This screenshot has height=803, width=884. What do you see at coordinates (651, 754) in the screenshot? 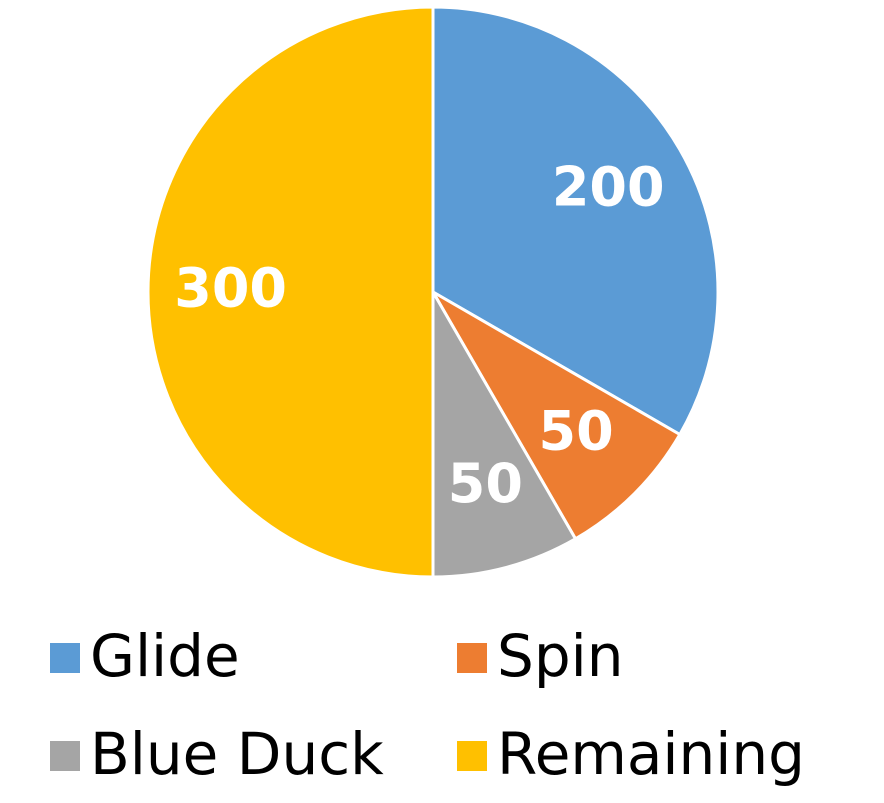
I see `legend-label: Remaining` at bounding box center [651, 754].